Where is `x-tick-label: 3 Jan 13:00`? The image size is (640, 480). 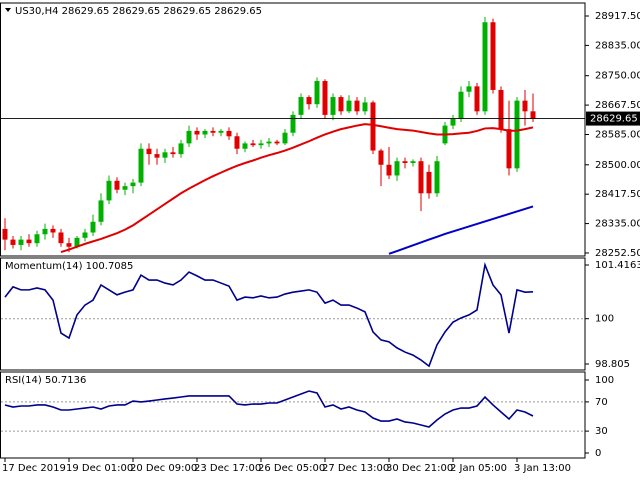
x-tick-label: 3 Jan 13:00 is located at coordinates (542, 468).